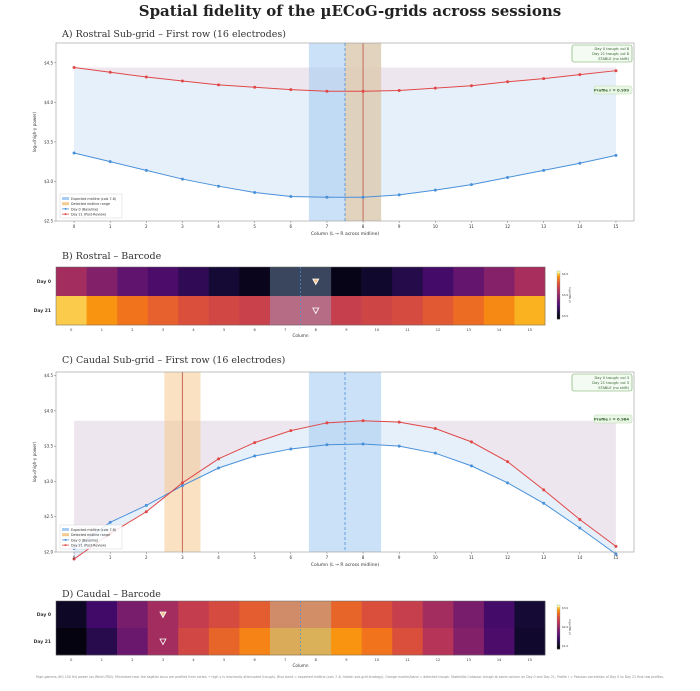 This screenshot has width=700, height=691. Describe the element at coordinates (48, 410) in the screenshot. I see `y-tick-label: $4.0` at that location.